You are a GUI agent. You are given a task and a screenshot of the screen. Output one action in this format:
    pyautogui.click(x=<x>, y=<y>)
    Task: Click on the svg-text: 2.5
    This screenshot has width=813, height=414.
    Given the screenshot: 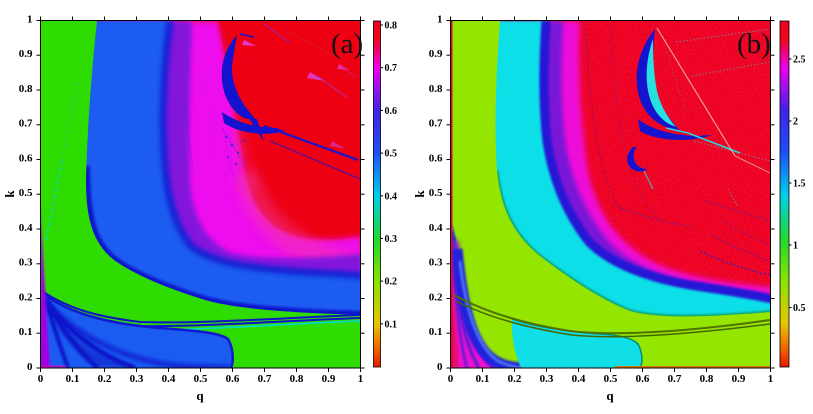 What is the action you would take?
    pyautogui.click(x=799, y=60)
    